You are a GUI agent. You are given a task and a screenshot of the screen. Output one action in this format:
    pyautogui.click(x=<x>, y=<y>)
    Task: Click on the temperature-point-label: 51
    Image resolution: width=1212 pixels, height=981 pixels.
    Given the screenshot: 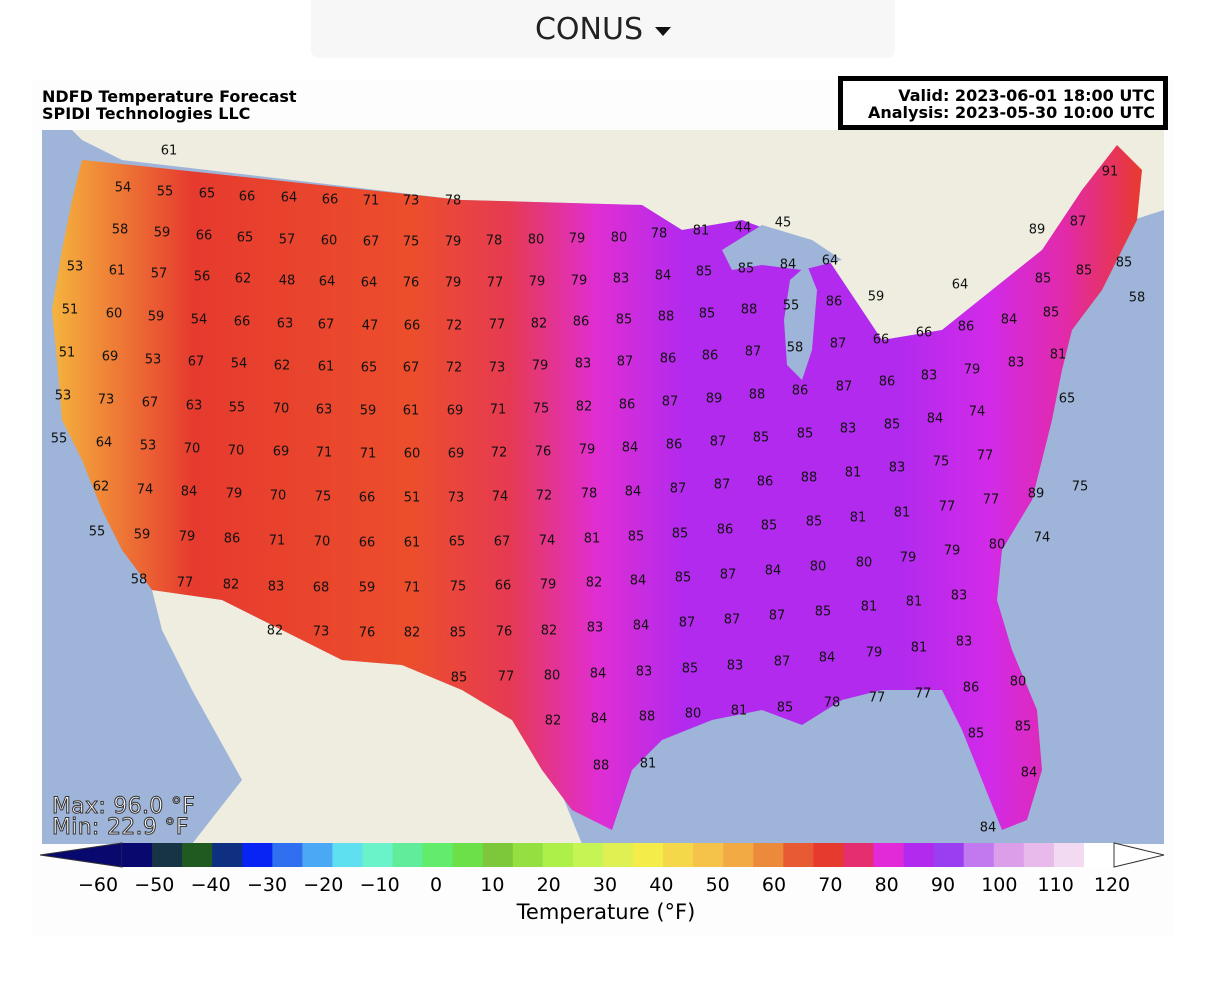 What is the action you would take?
    pyautogui.click(x=67, y=353)
    